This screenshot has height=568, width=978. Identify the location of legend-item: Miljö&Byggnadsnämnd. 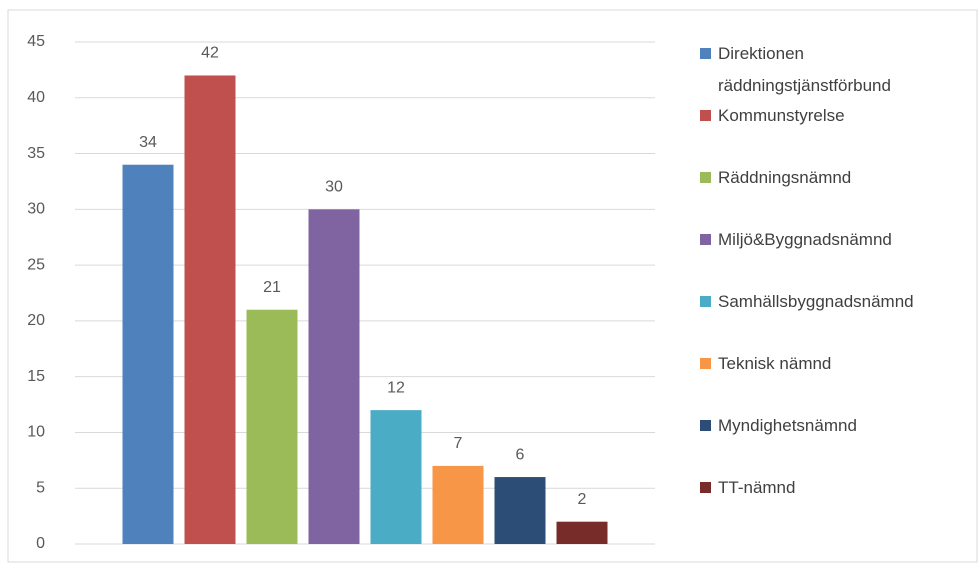
(831, 240).